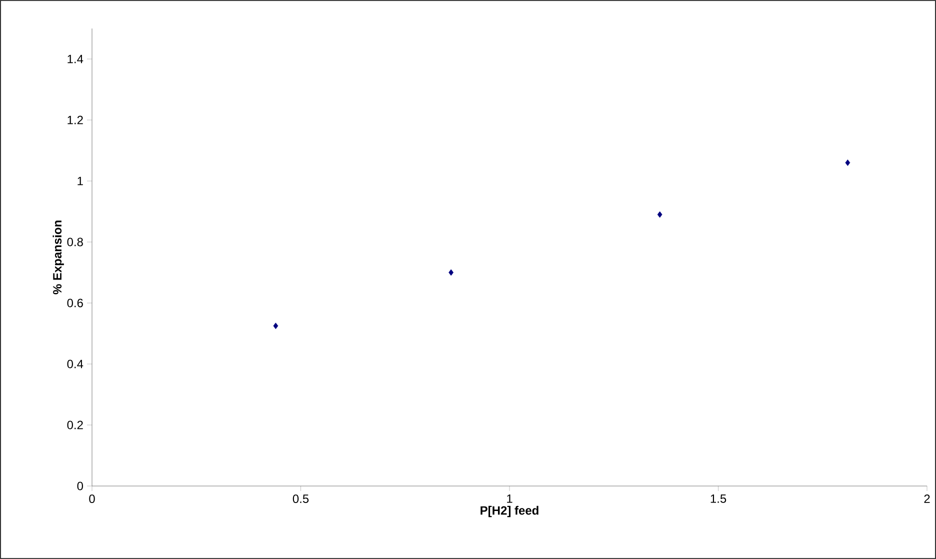 The height and width of the screenshot is (559, 936). What do you see at coordinates (509, 498) in the screenshot?
I see `x-tick-label: 1` at bounding box center [509, 498].